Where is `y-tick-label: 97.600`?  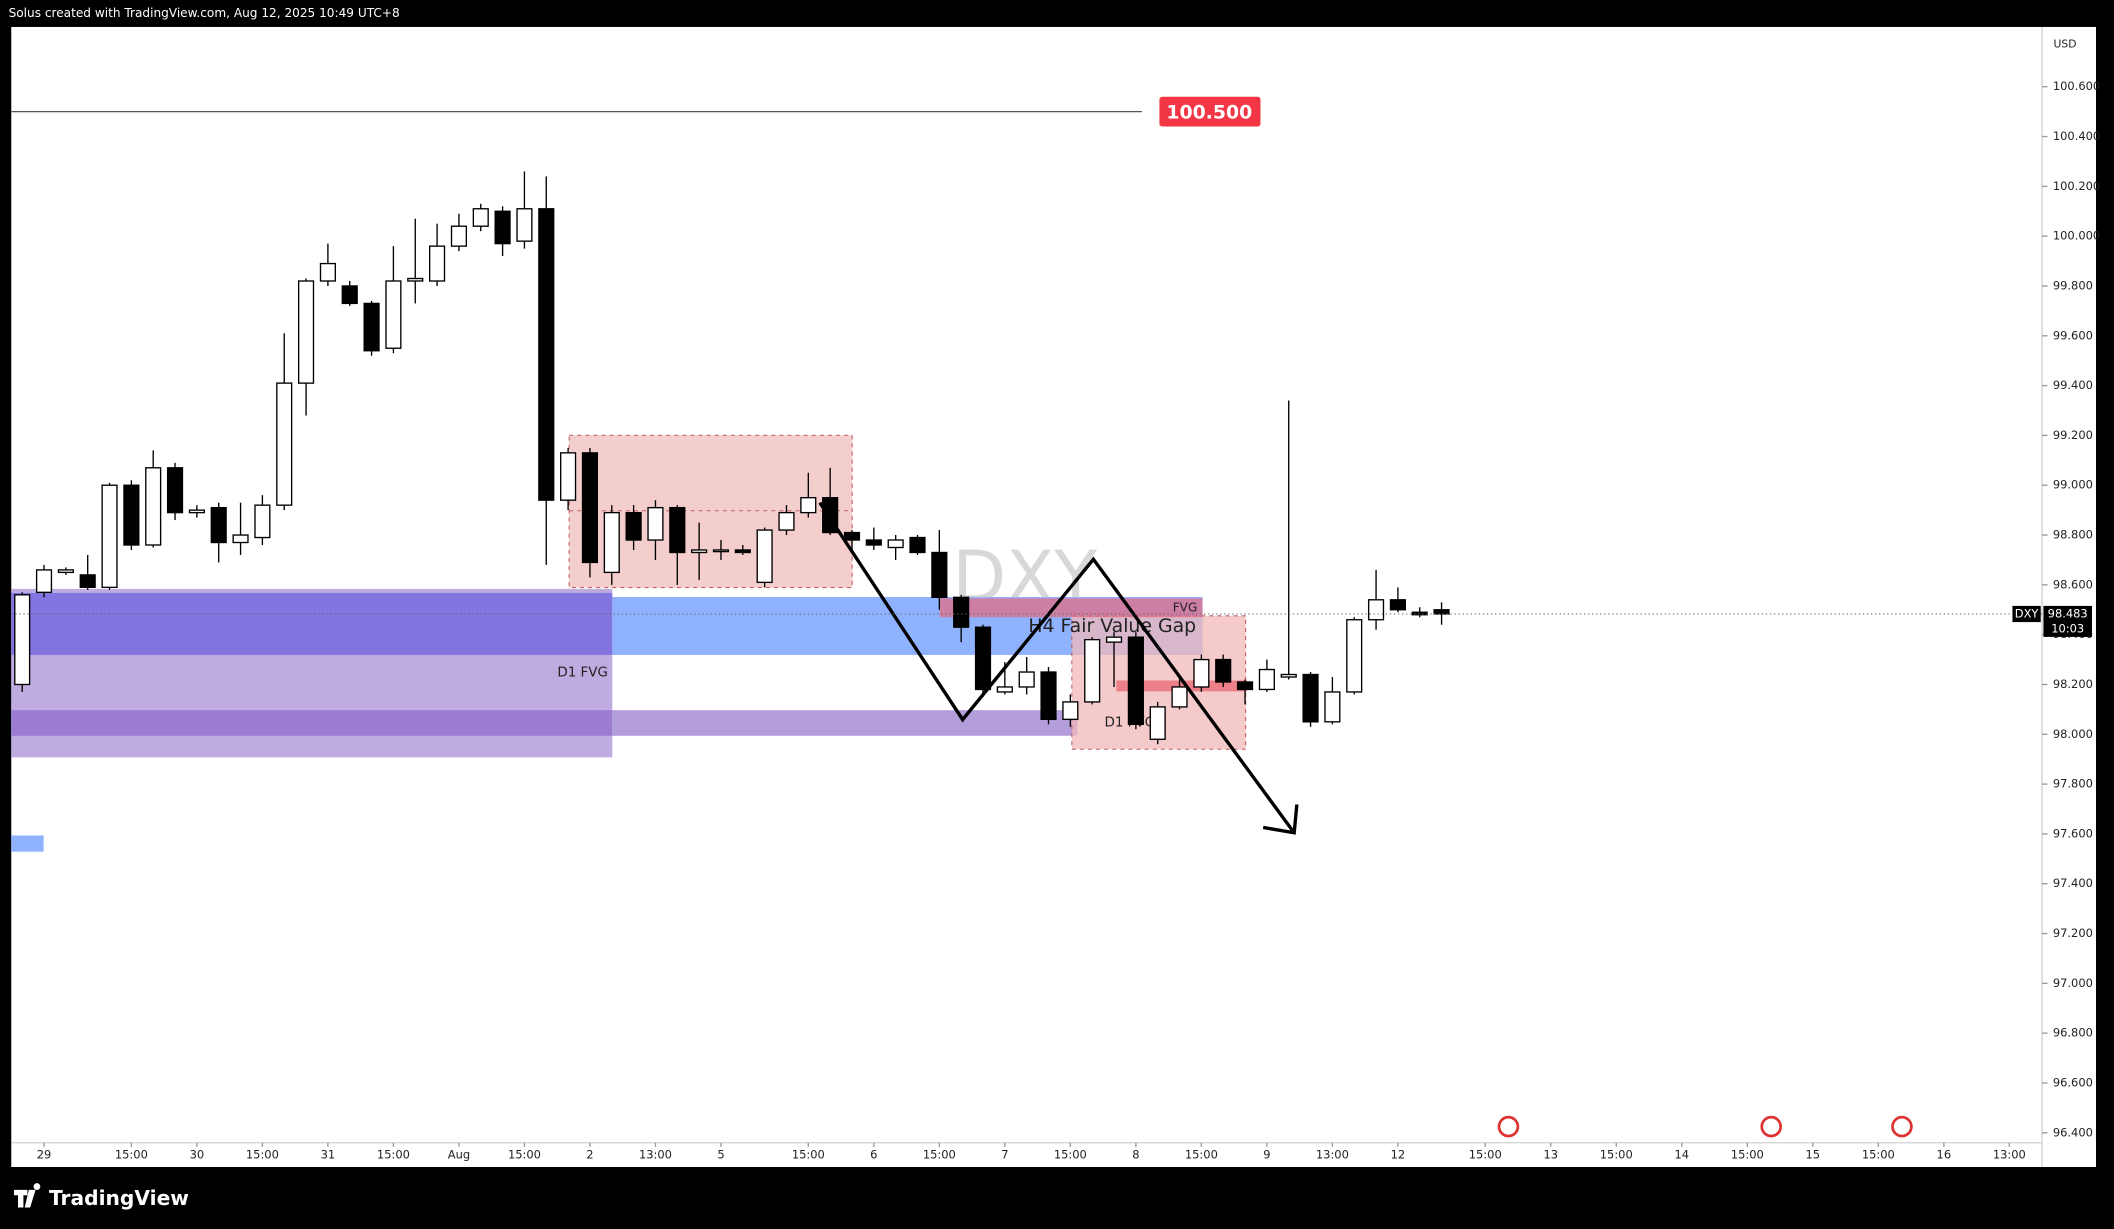
y-tick-label: 97.600 is located at coordinates (2073, 833).